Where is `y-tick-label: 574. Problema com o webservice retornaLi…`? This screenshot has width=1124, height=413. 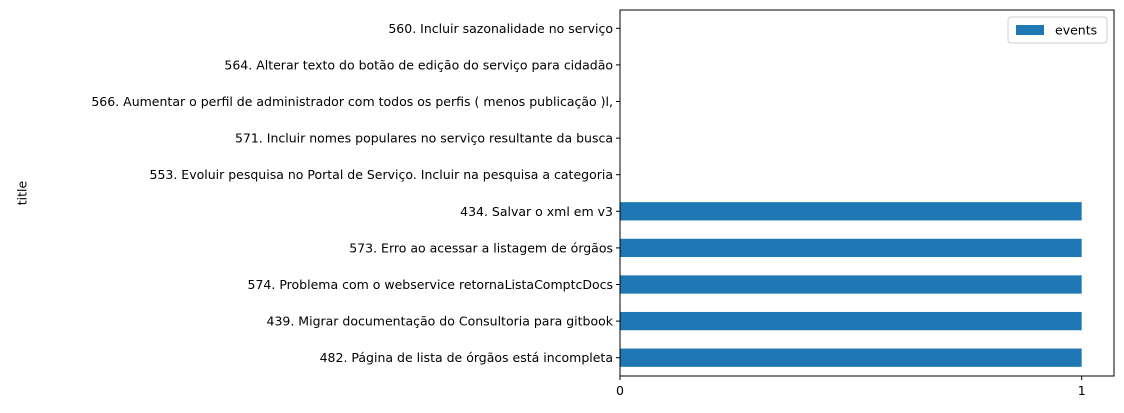
y-tick-label: 574. Problema com o webservice retornaLi… is located at coordinates (430, 284).